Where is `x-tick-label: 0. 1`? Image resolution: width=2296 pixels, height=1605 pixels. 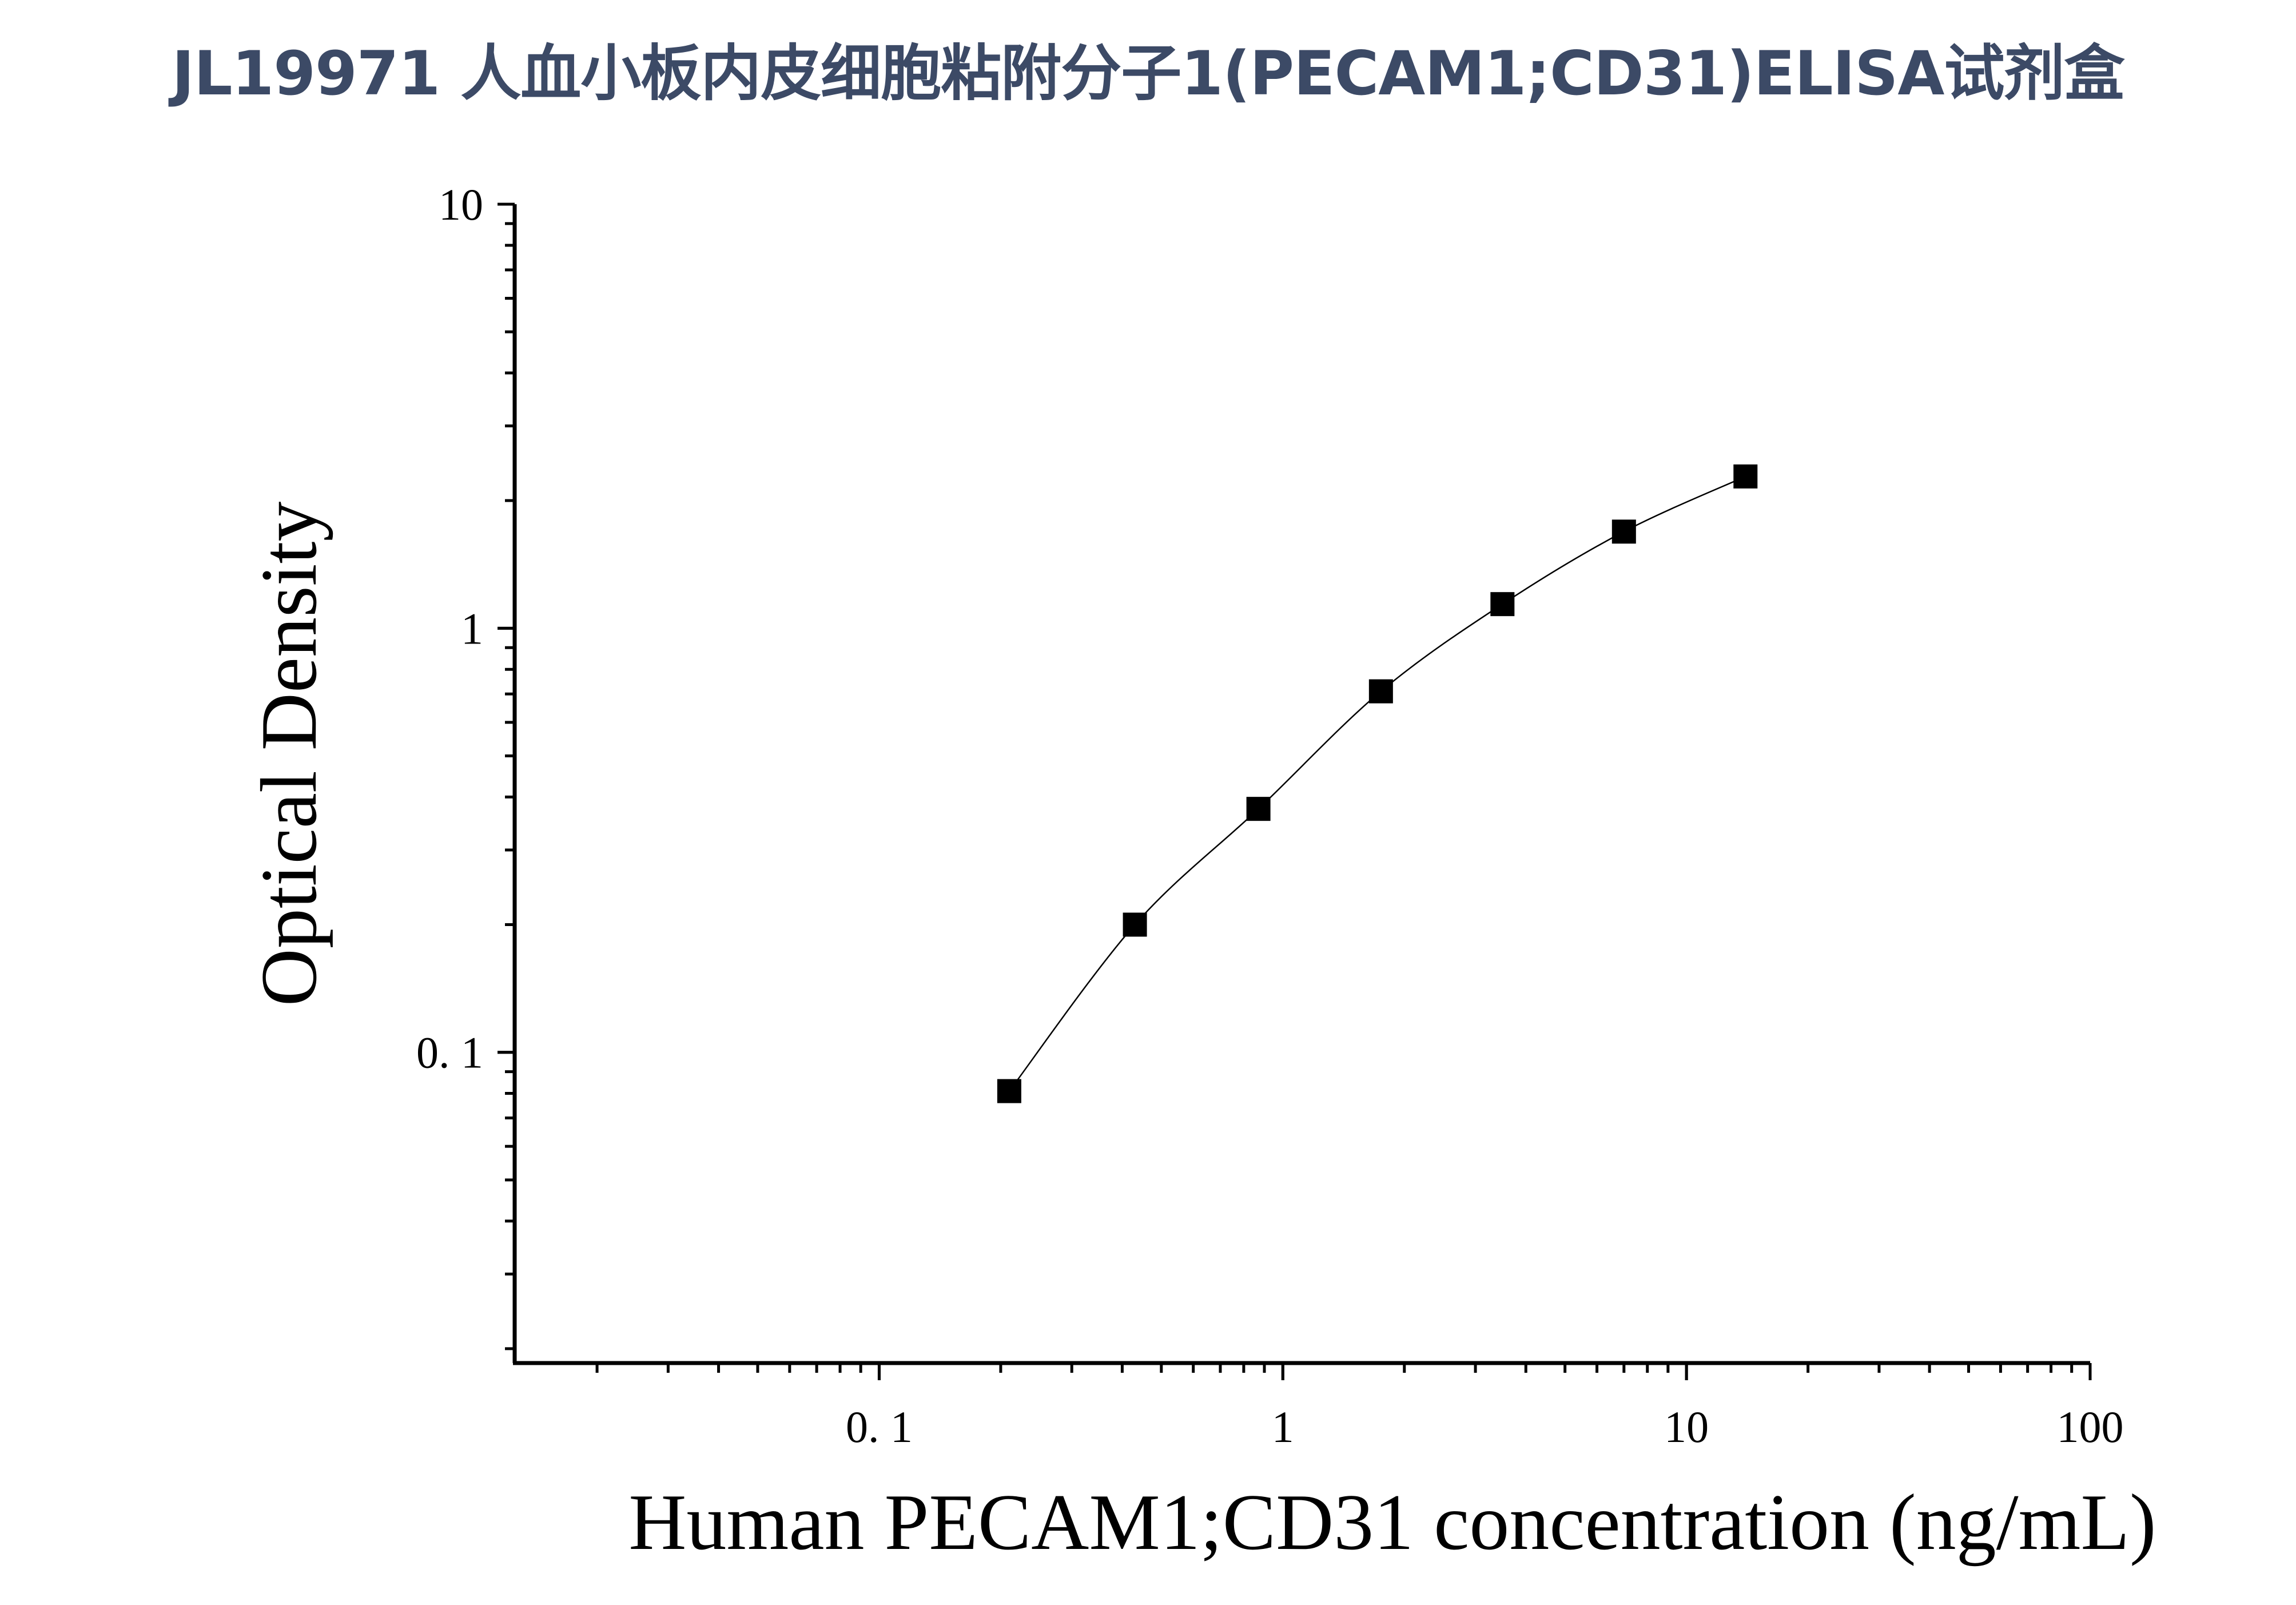
x-tick-label: 0. 1 is located at coordinates (880, 1427).